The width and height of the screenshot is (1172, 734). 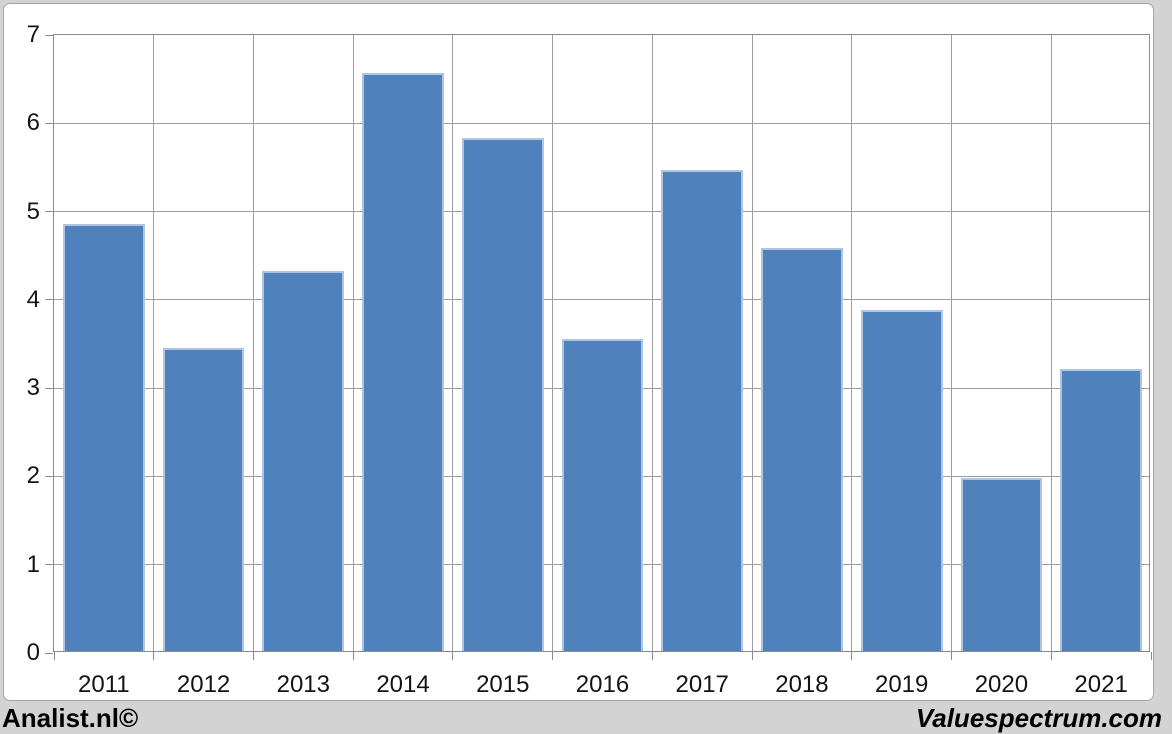 What do you see at coordinates (901, 480) in the screenshot?
I see `bar-2019` at bounding box center [901, 480].